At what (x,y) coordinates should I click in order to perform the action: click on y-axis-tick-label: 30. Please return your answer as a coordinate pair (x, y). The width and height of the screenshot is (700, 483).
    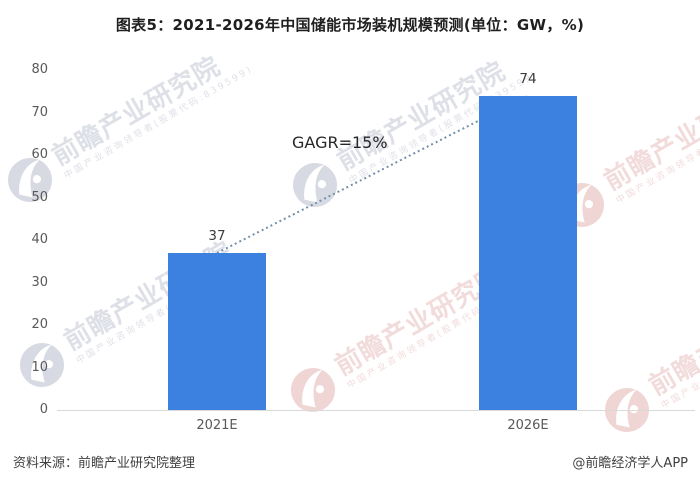
    Looking at the image, I should click on (39, 282).